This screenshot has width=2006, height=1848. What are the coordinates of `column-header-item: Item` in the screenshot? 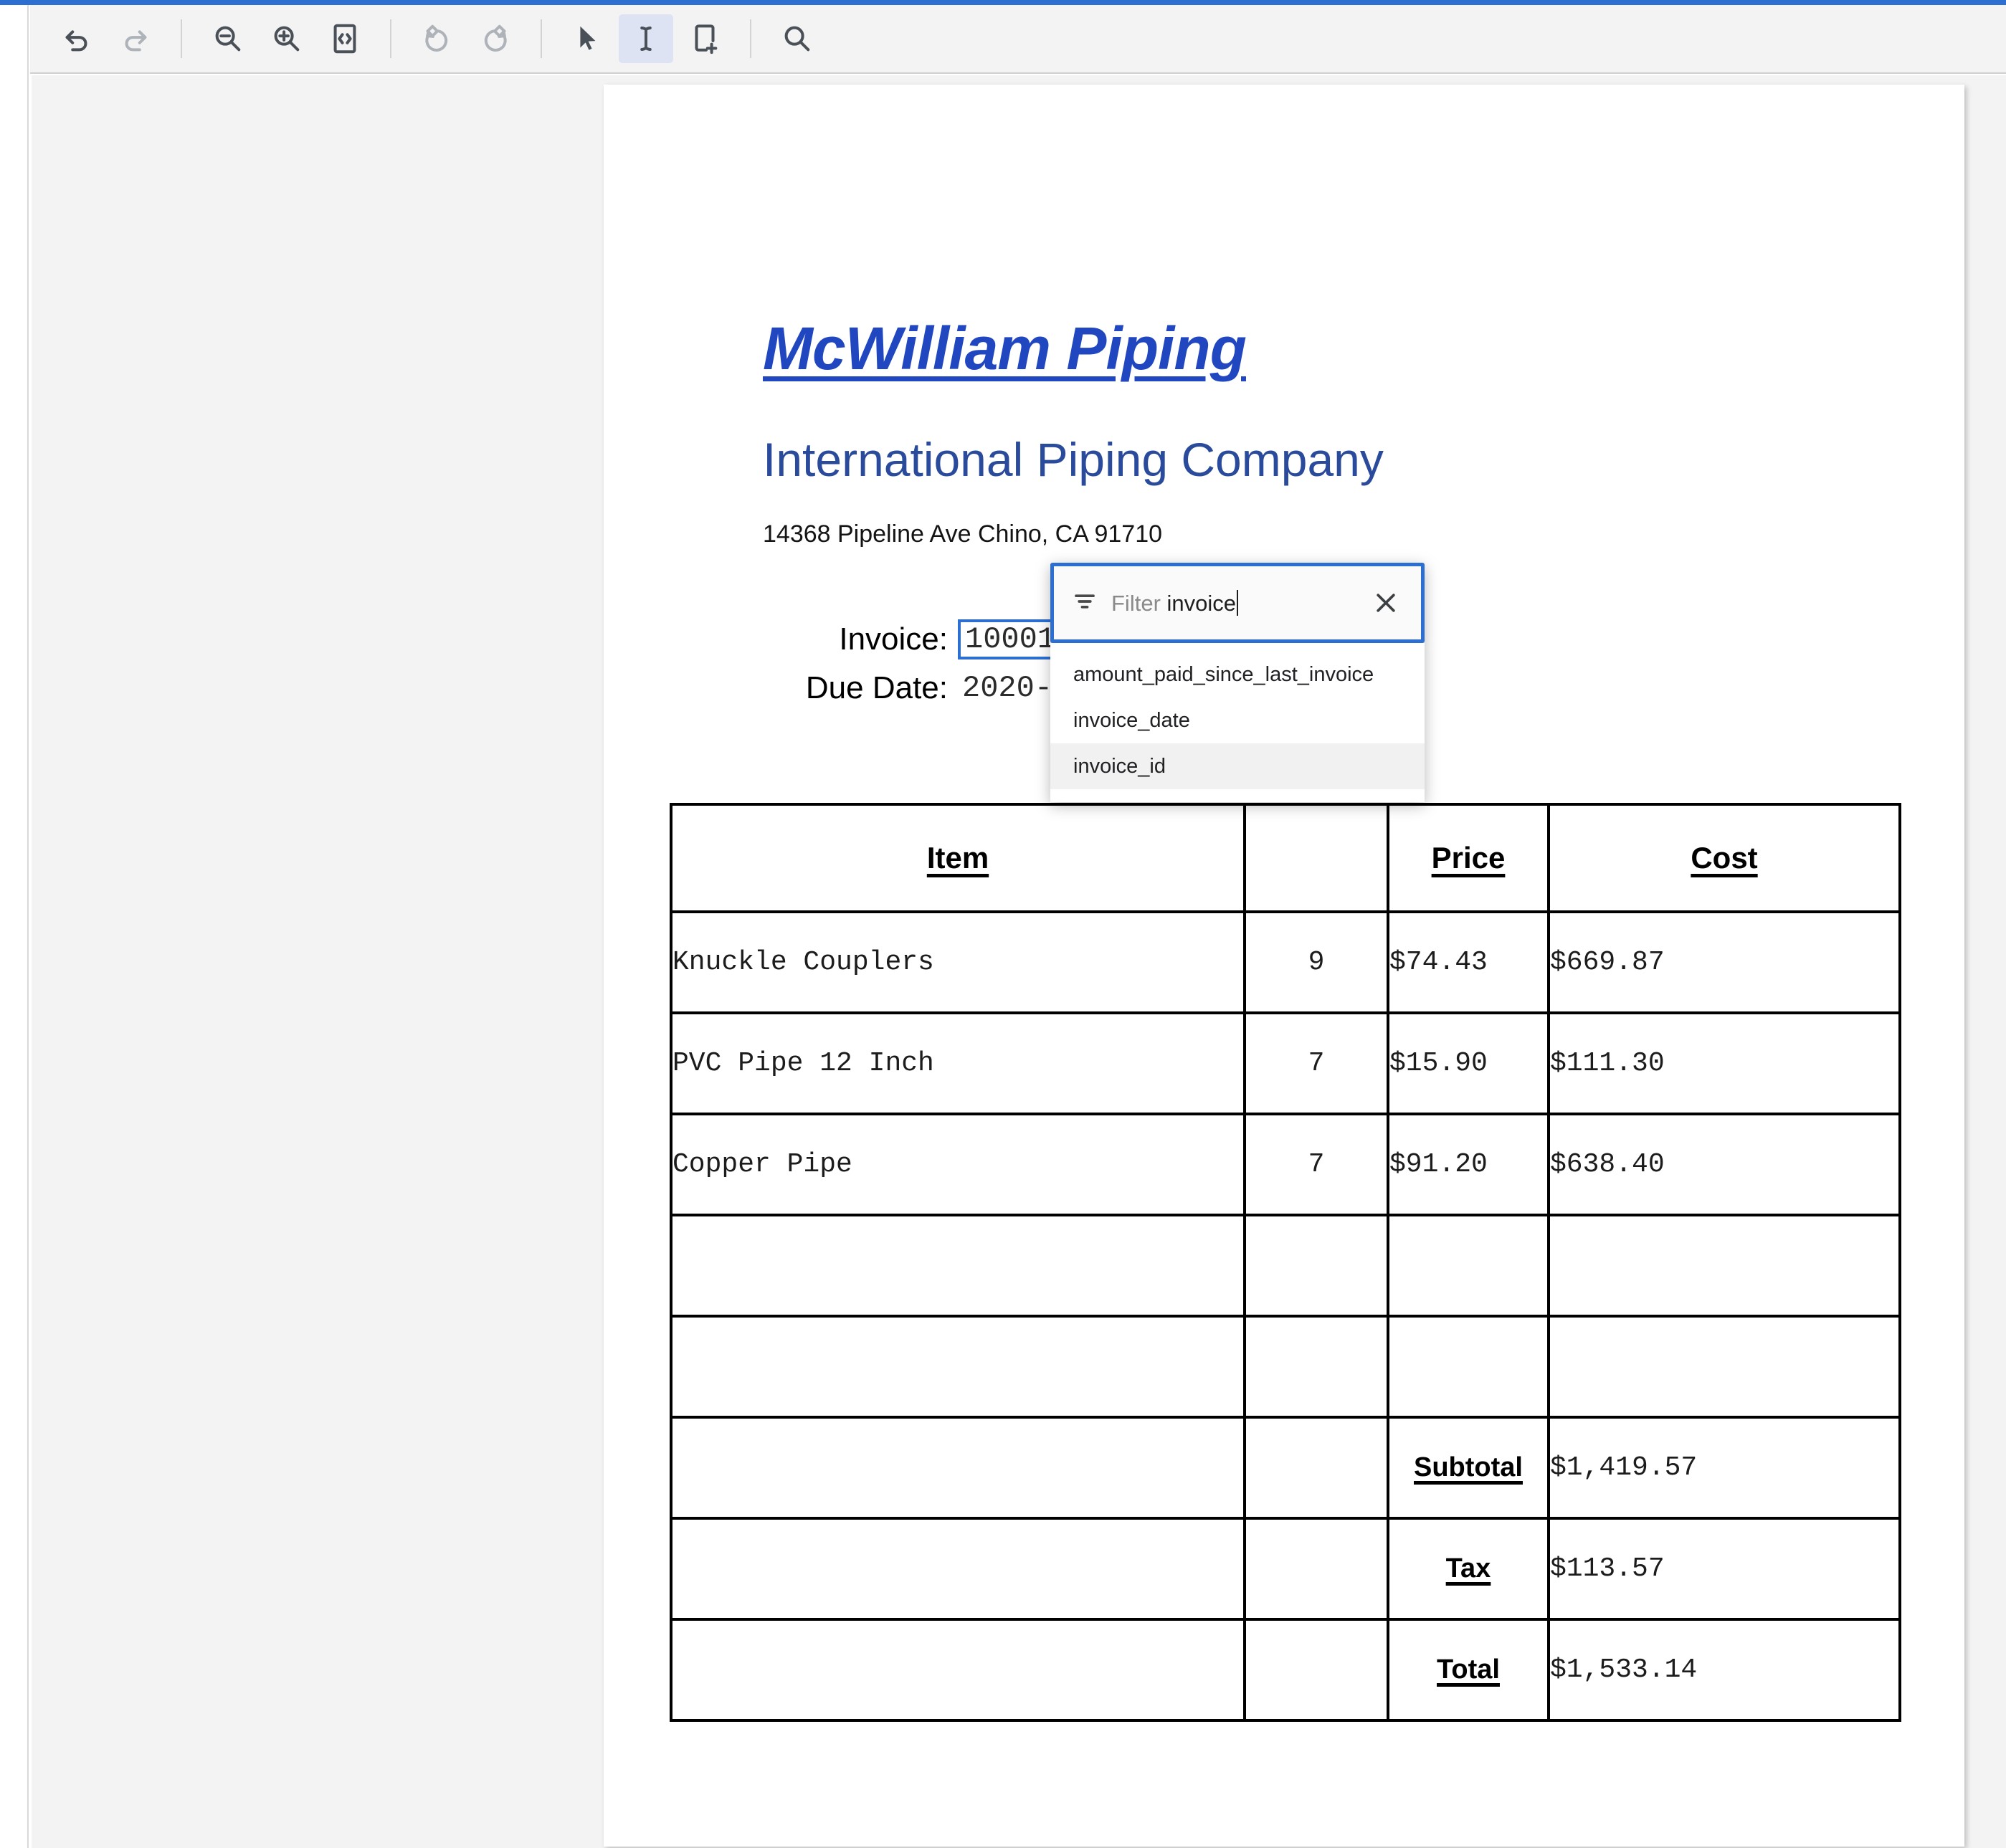 It's located at (958, 858).